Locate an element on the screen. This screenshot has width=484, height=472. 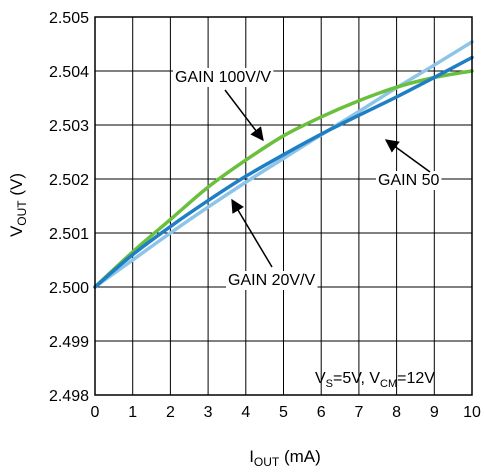
y-tick-label: 2.502 is located at coordinates (69, 180).